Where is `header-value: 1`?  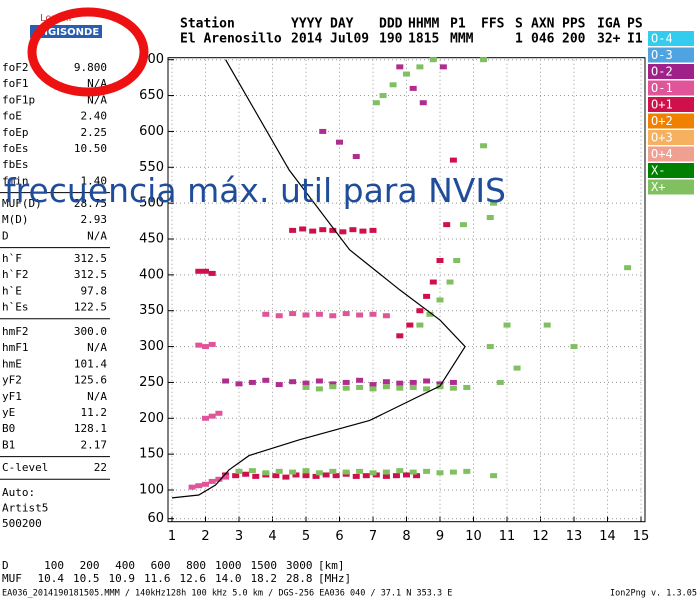
header-value: 1 is located at coordinates (519, 39).